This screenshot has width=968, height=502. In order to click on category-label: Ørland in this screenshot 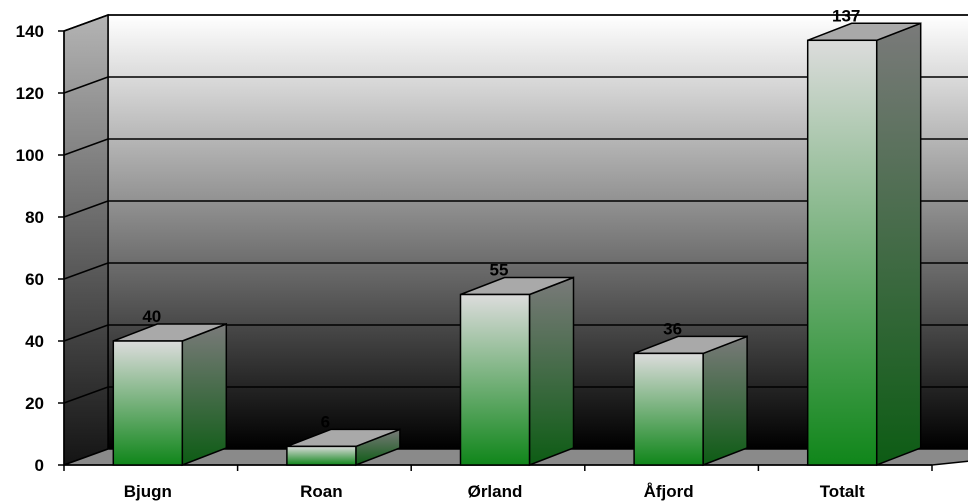, I will do `click(495, 491)`.